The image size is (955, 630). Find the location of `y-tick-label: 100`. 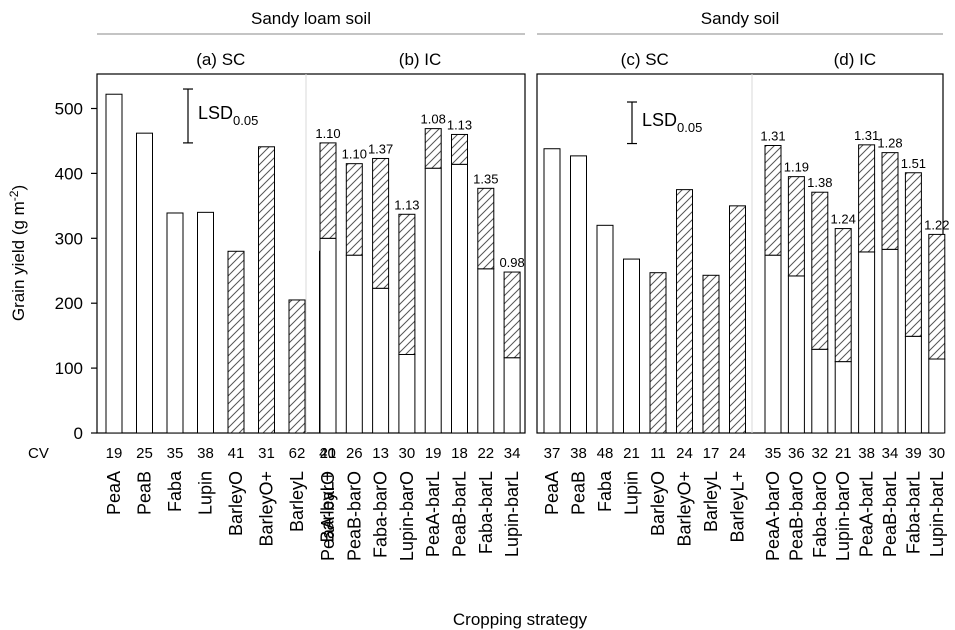

y-tick-label: 100 is located at coordinates (69, 368).